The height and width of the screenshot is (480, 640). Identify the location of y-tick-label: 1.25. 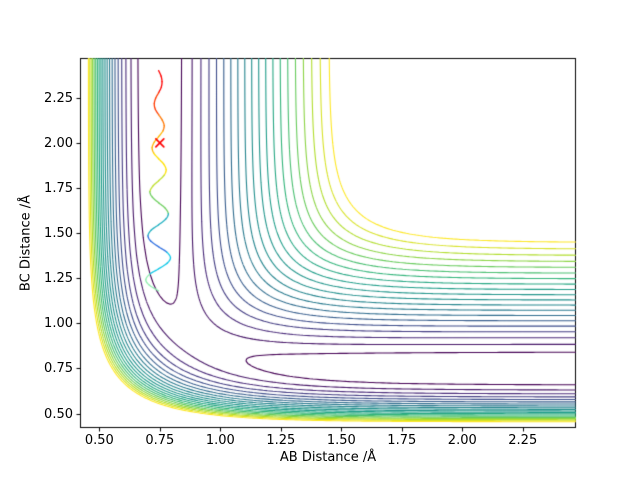
(58, 279).